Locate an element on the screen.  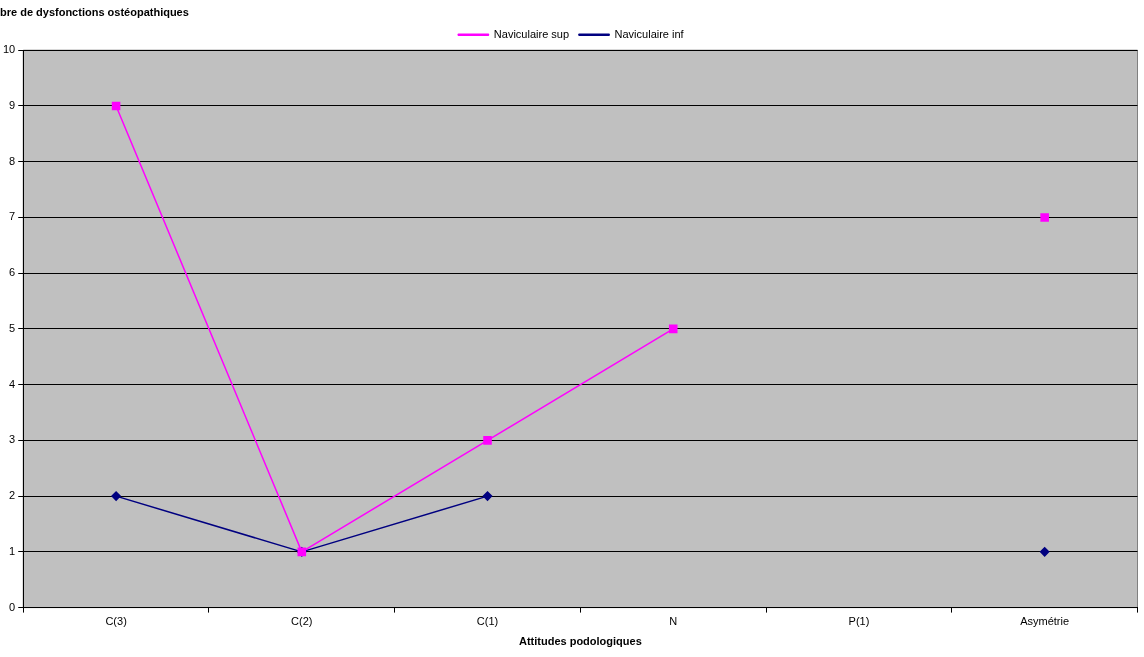
y-tick-label: 4 is located at coordinates (12, 383).